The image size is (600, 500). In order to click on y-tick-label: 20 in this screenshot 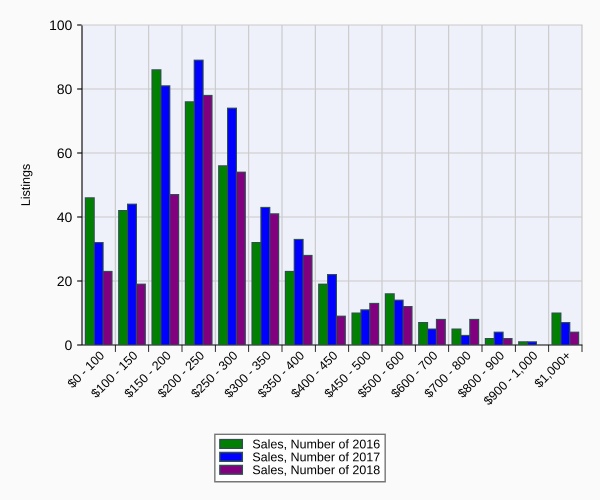, I will do `click(65, 281)`.